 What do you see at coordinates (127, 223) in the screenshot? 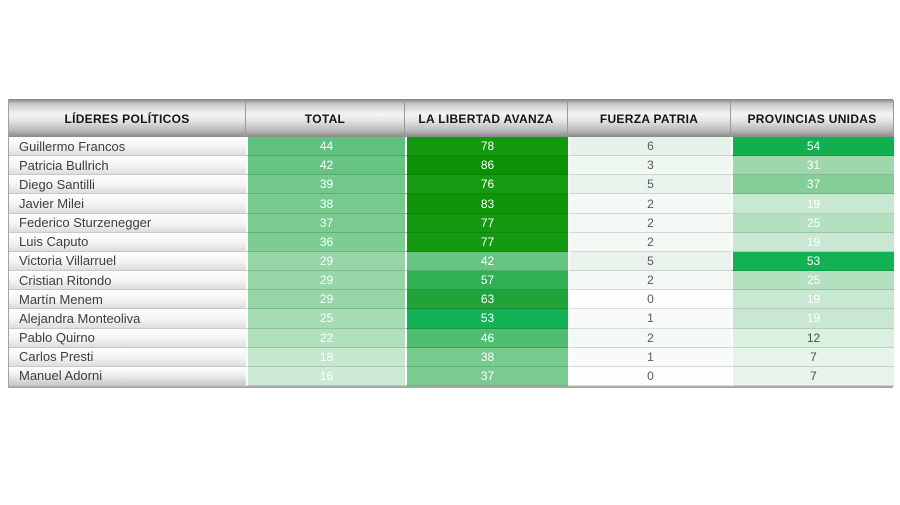
I see `leader-name-cell: Federico Sturzenegger` at bounding box center [127, 223].